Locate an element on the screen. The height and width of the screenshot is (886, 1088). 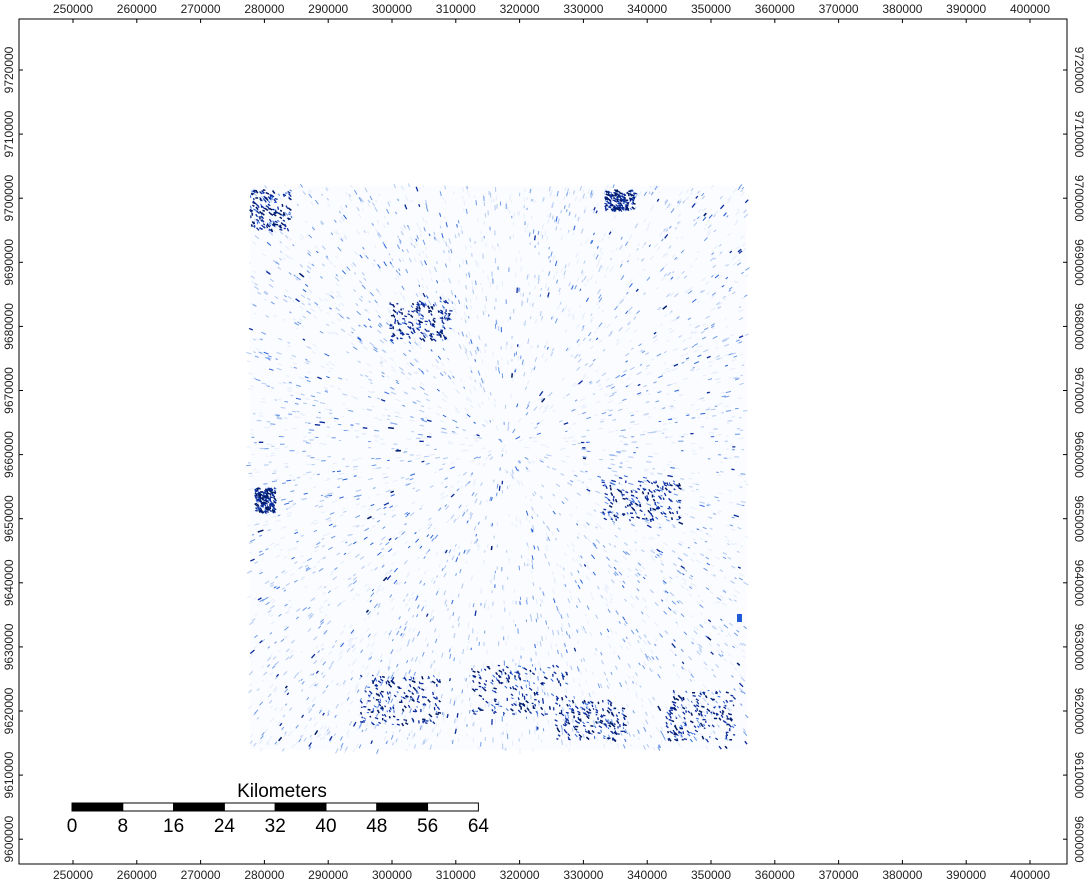
y-tick-label-left: 9610000 is located at coordinates (9, 774).